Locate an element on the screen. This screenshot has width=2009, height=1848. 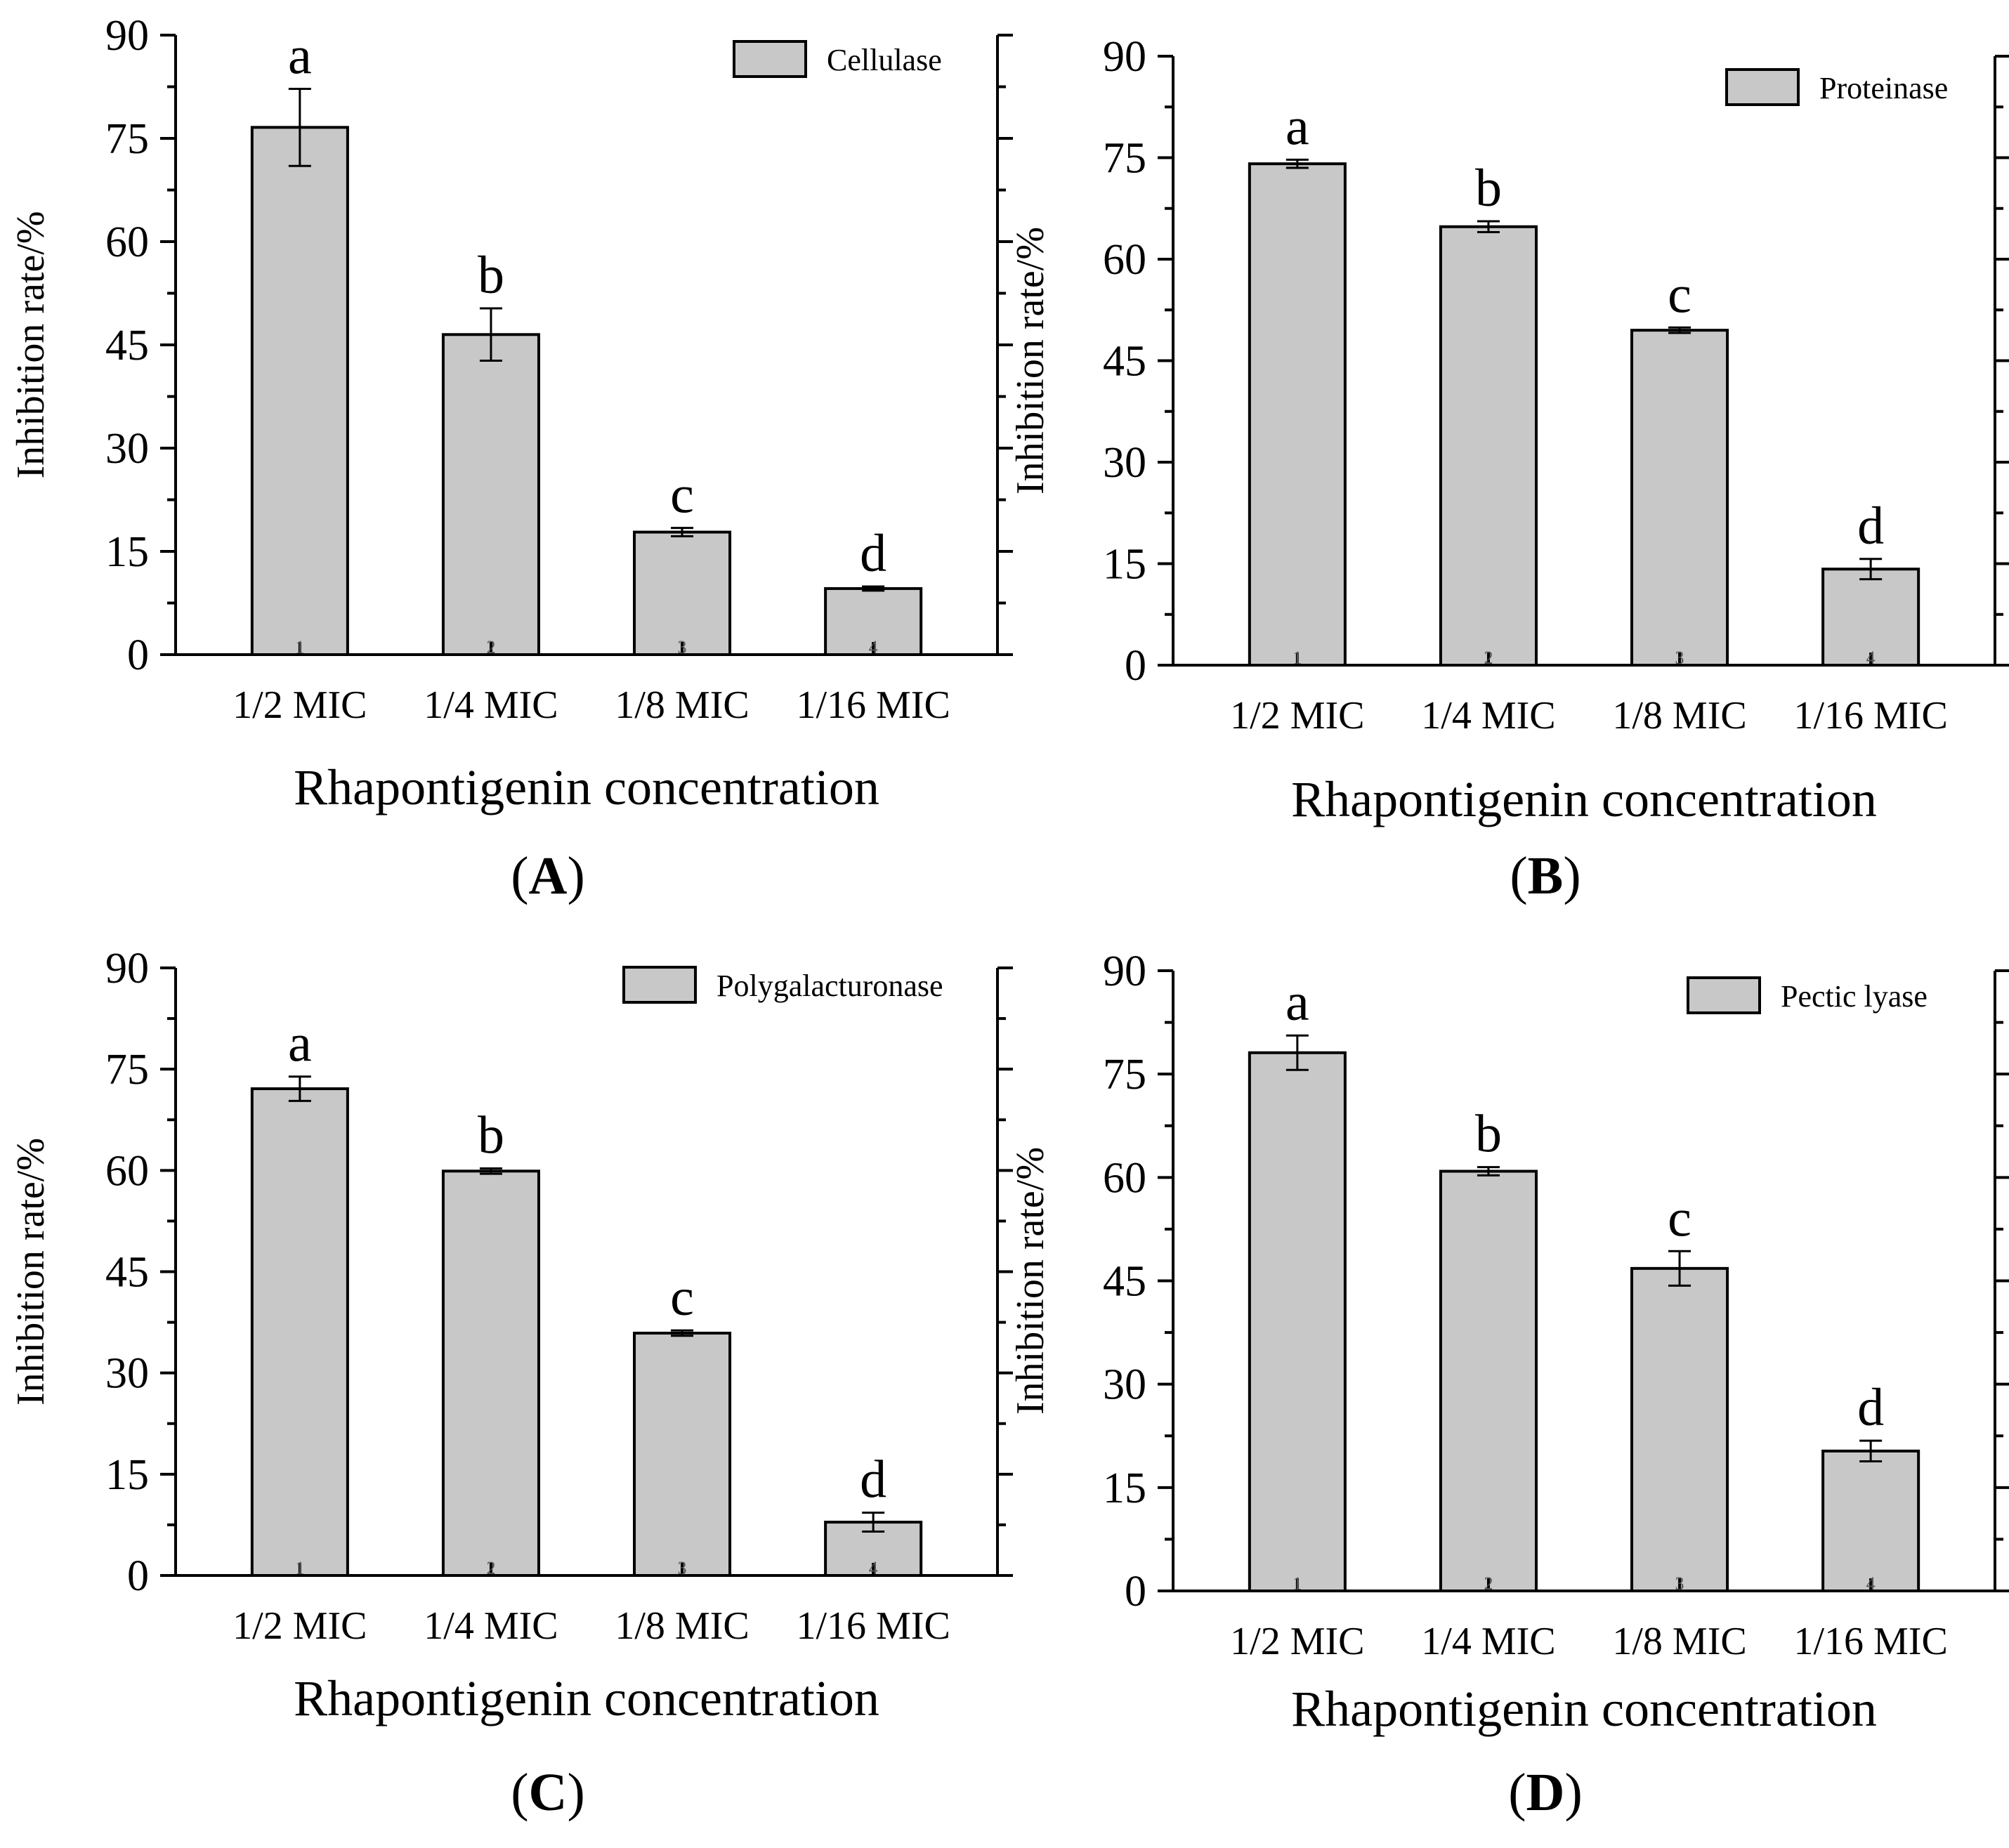
legend: Polygalacturonase is located at coordinates (782, 985).